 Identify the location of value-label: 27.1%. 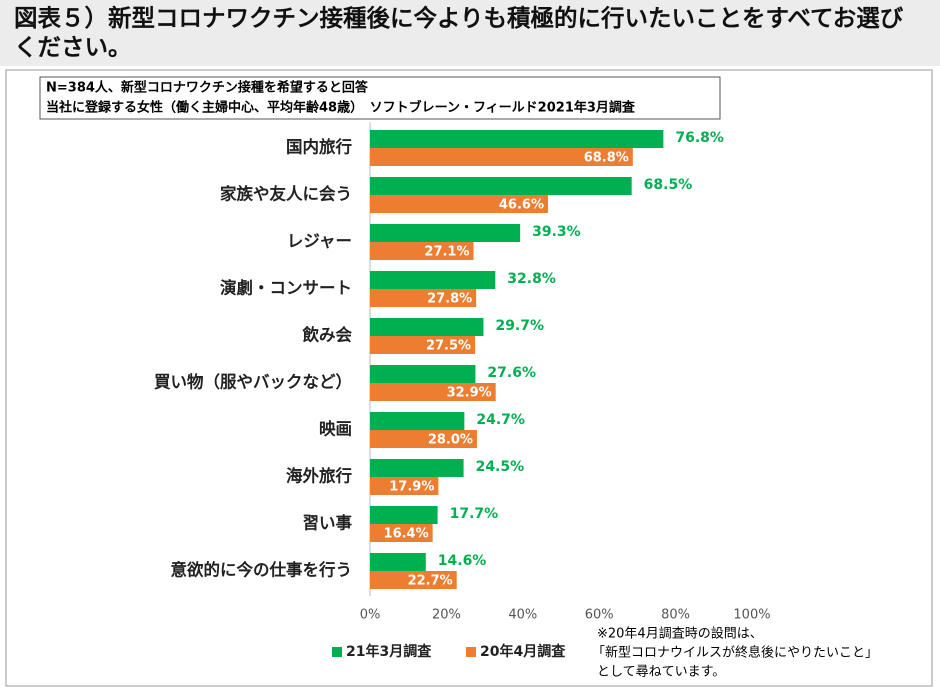
(446, 252).